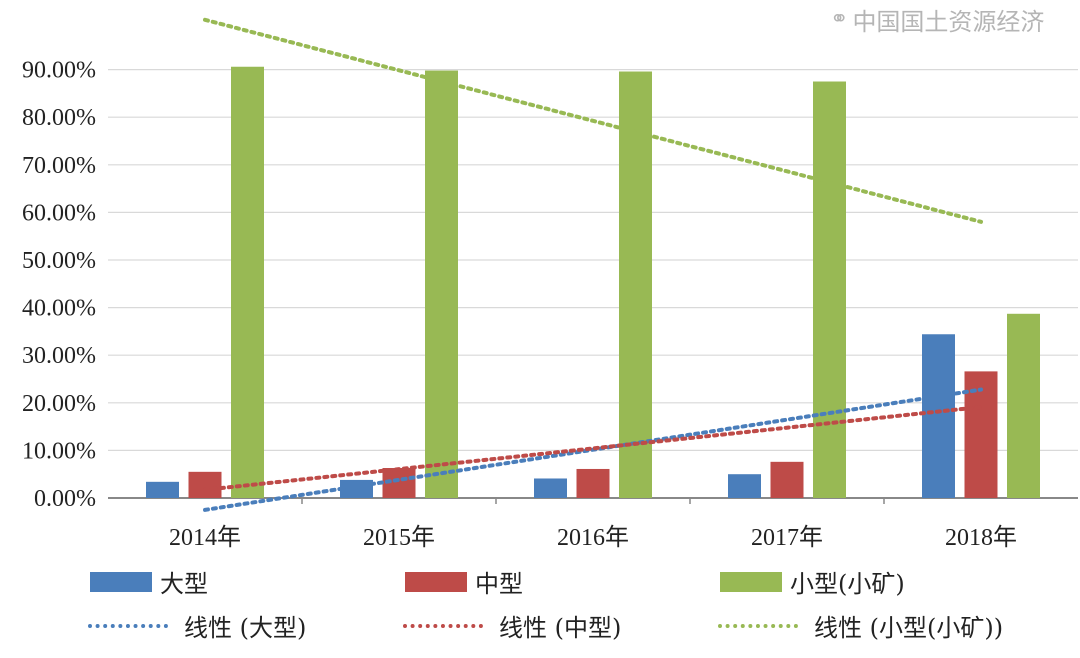  I want to click on watermark-text: 中国国土资源经济, so click(948, 22).